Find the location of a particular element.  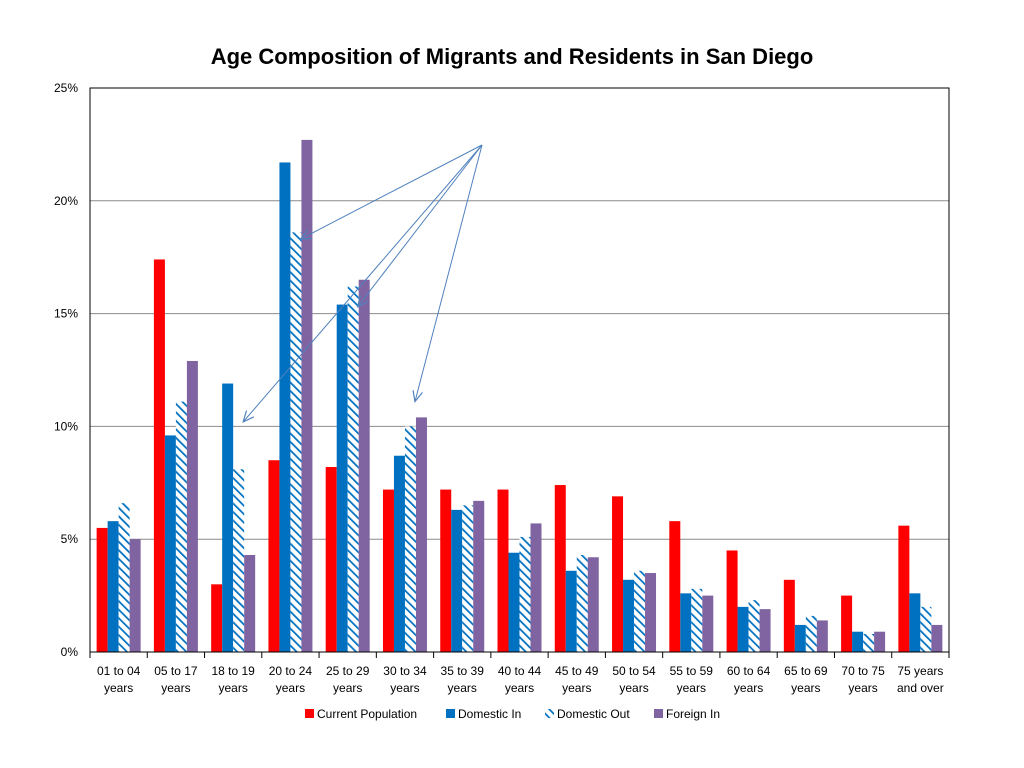

annotation-arrows is located at coordinates (363, 283).